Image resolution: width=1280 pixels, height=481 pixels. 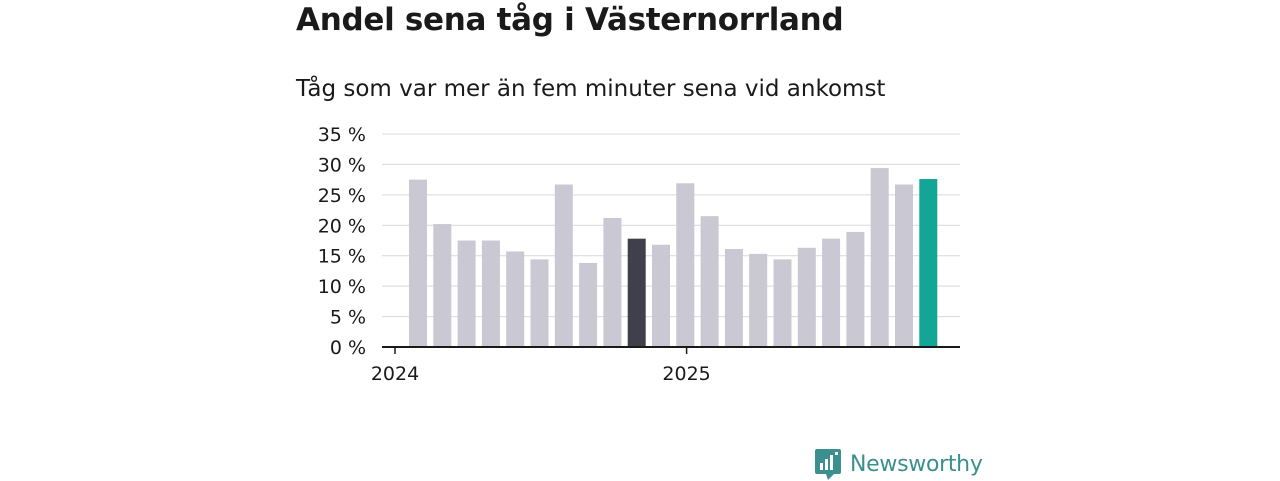 What do you see at coordinates (686, 374) in the screenshot?
I see `x-tick-label: 2025` at bounding box center [686, 374].